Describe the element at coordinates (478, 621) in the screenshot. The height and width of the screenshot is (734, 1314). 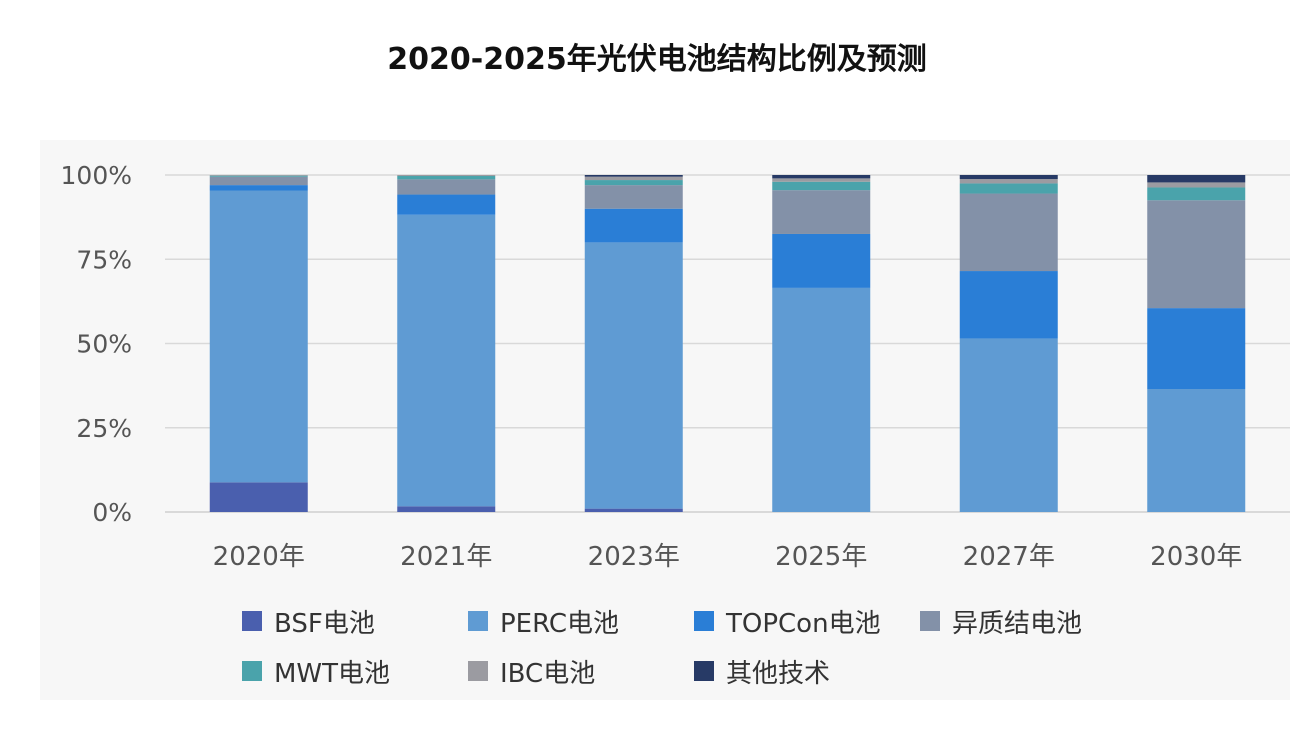
I see `legend-swatch-perc` at that location.